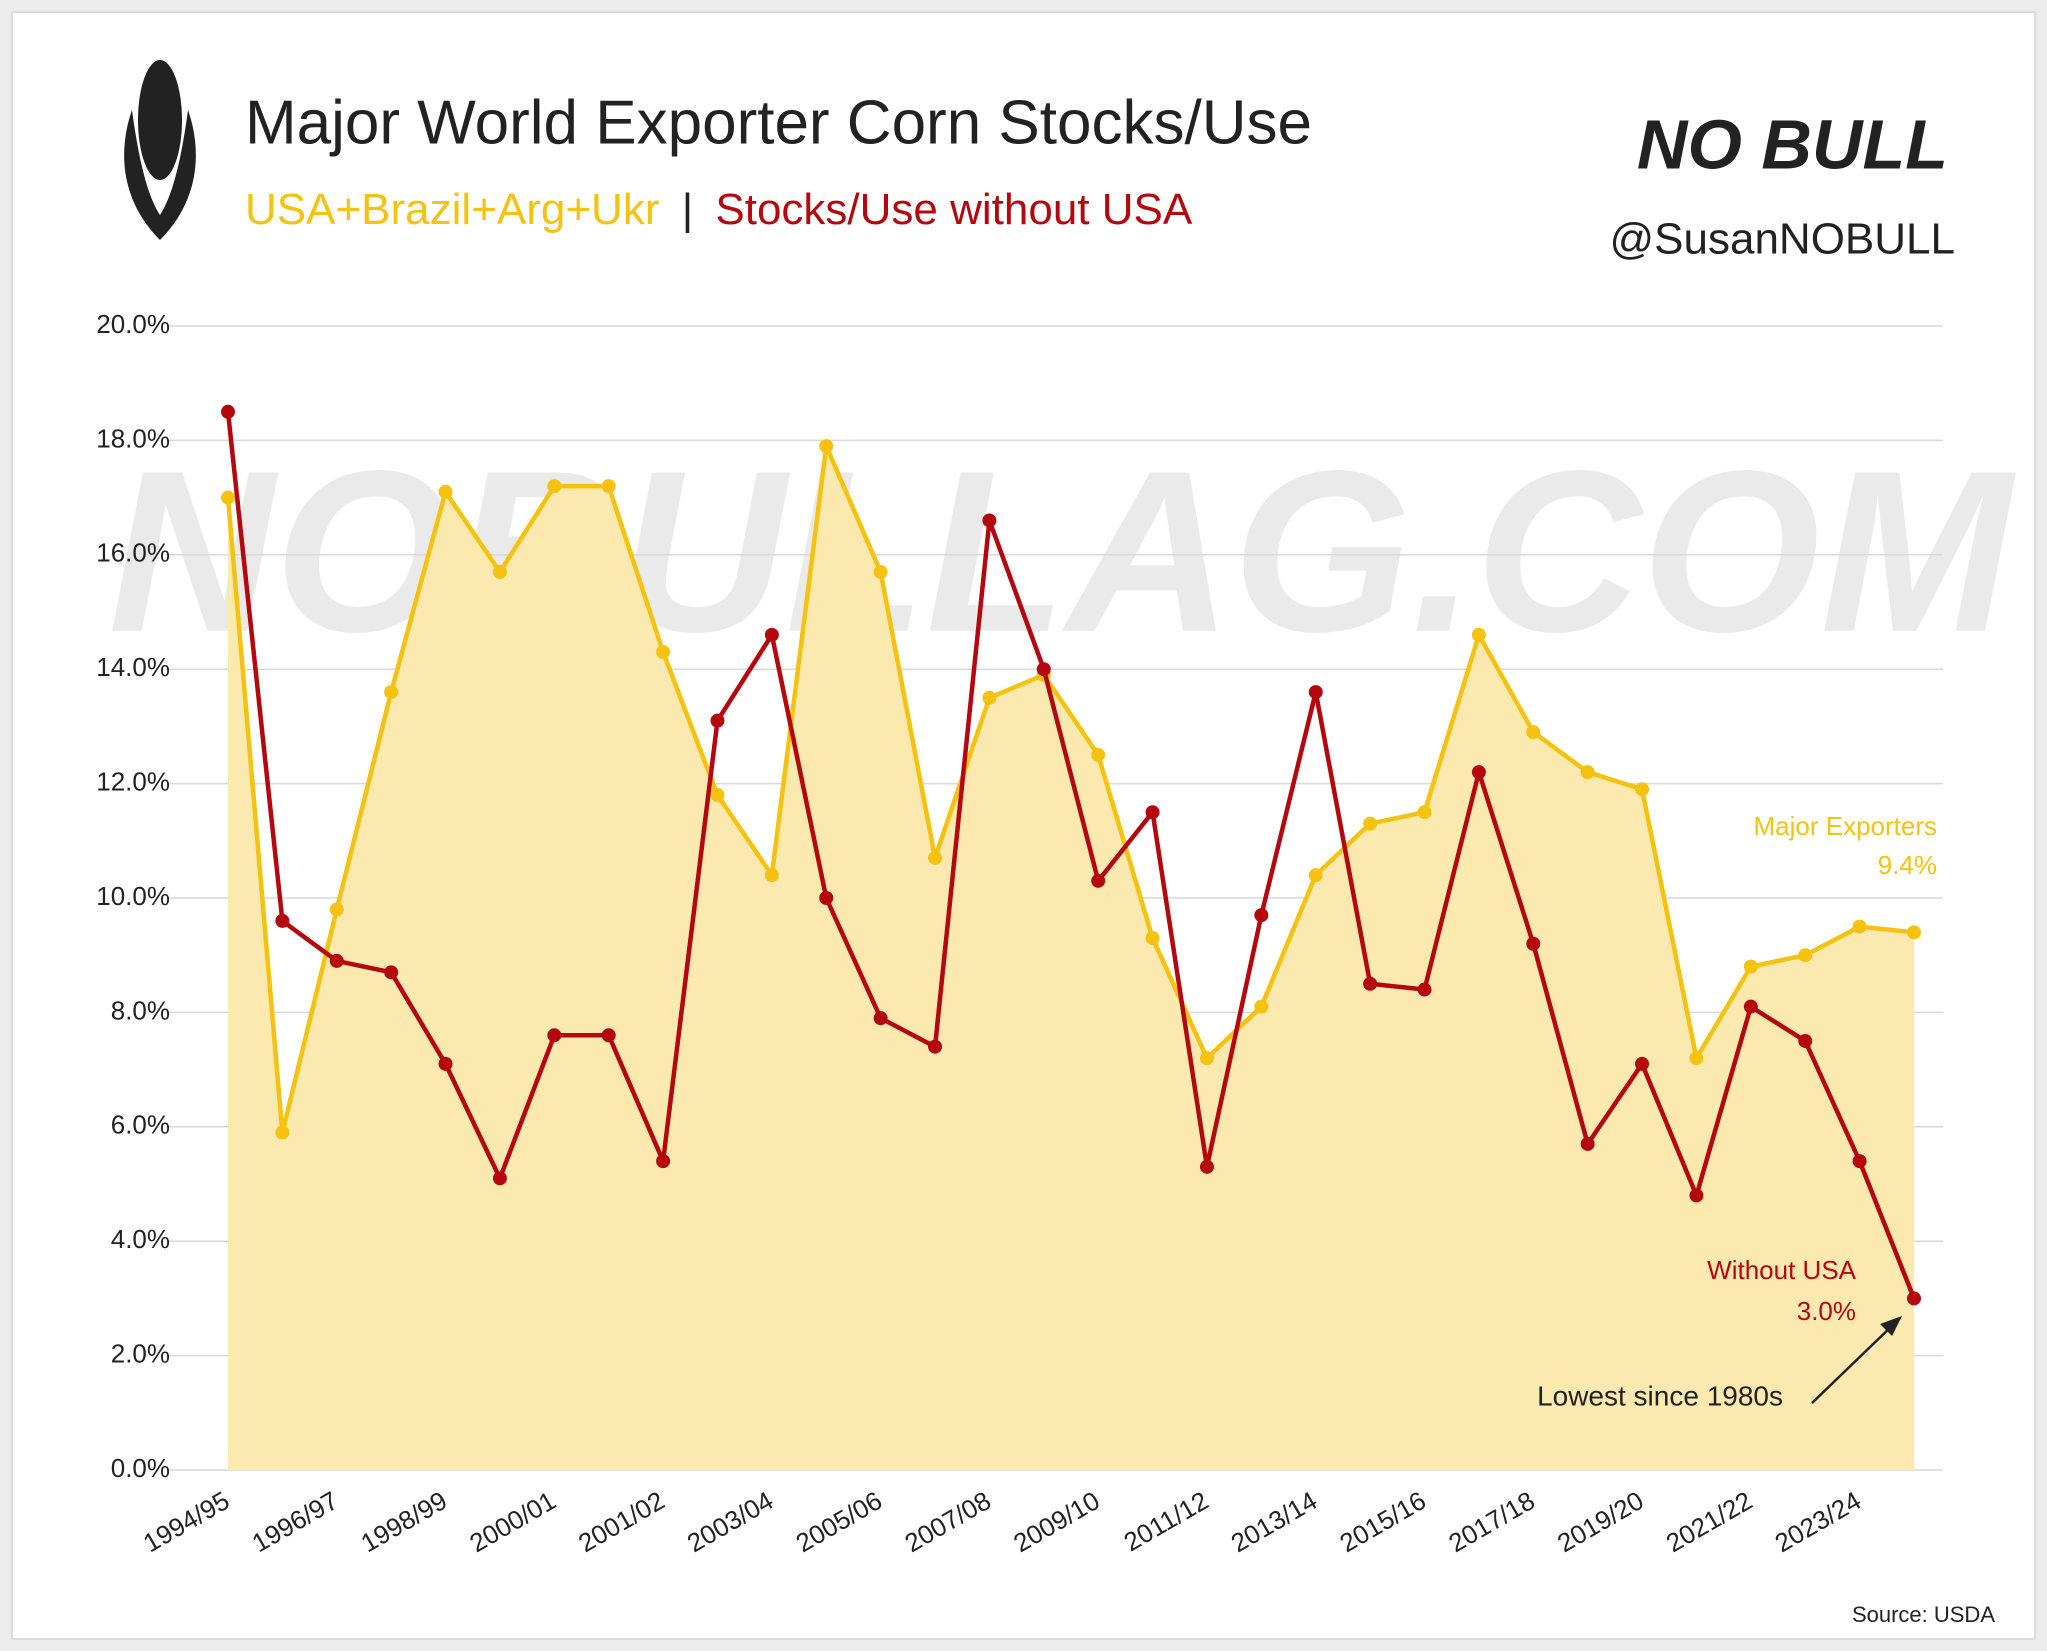 The width and height of the screenshot is (2047, 1651). What do you see at coordinates (1062, 551) in the screenshot?
I see `watermark: NOBULLAG.COM` at bounding box center [1062, 551].